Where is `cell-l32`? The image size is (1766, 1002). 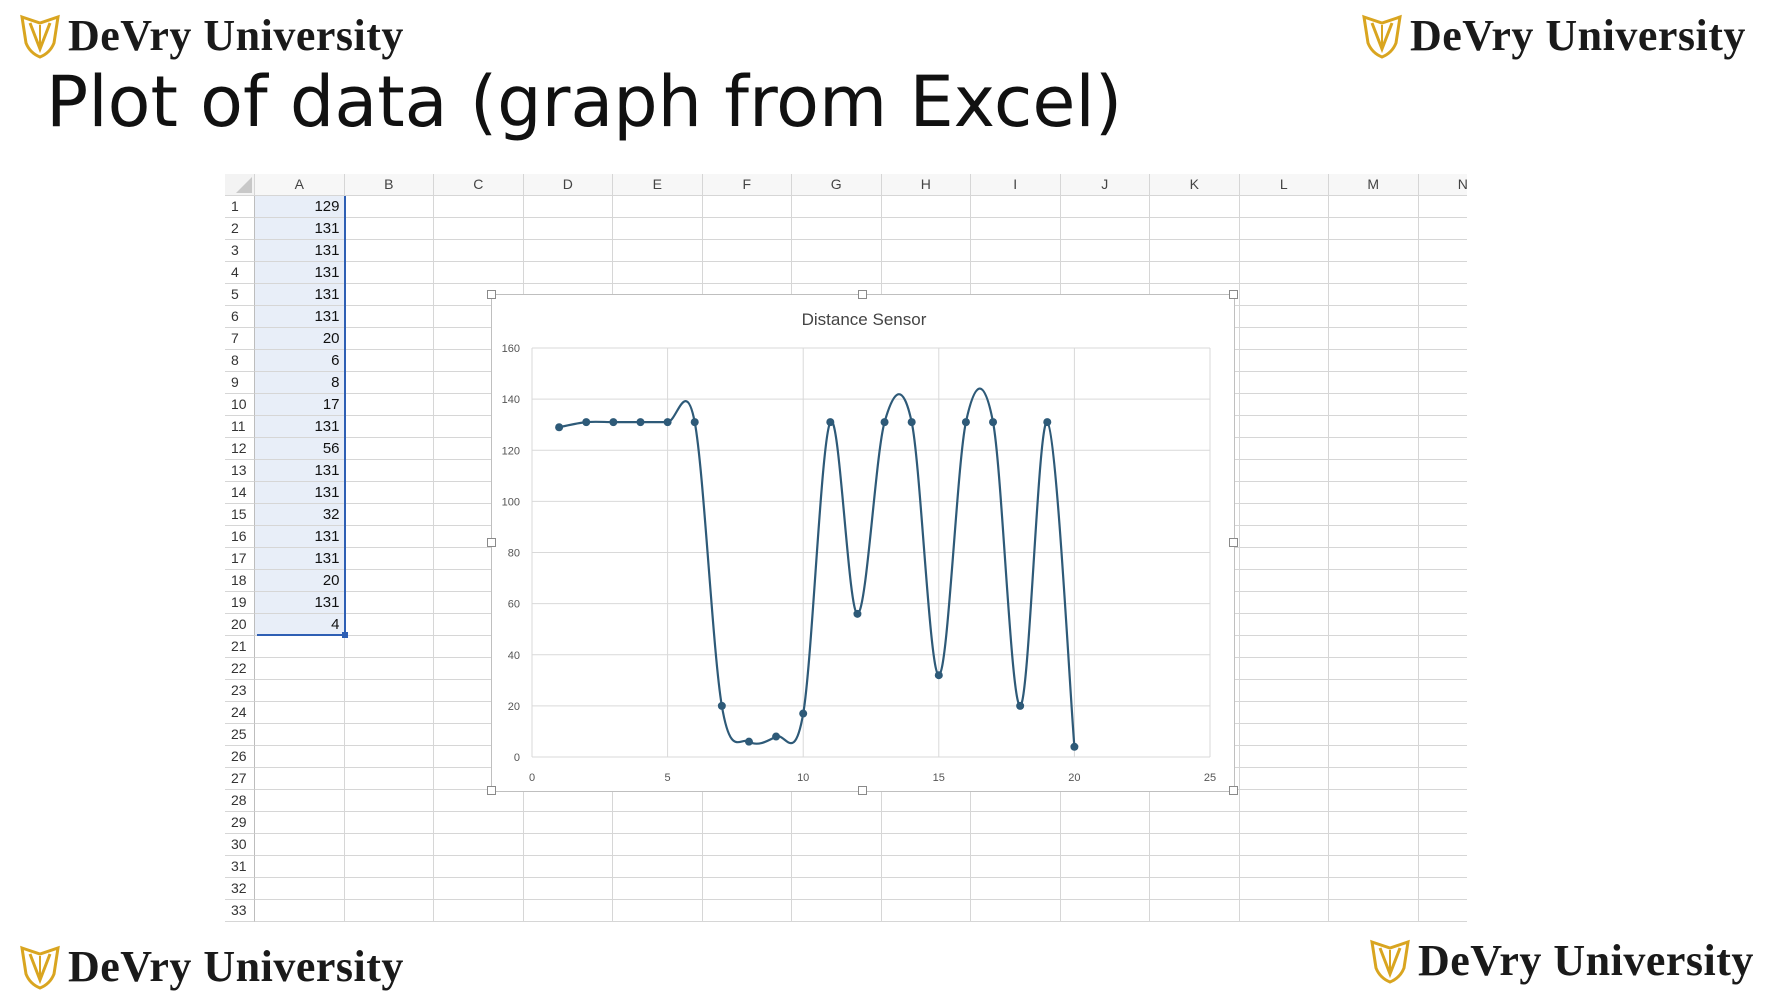
cell-l32 is located at coordinates (1284, 889).